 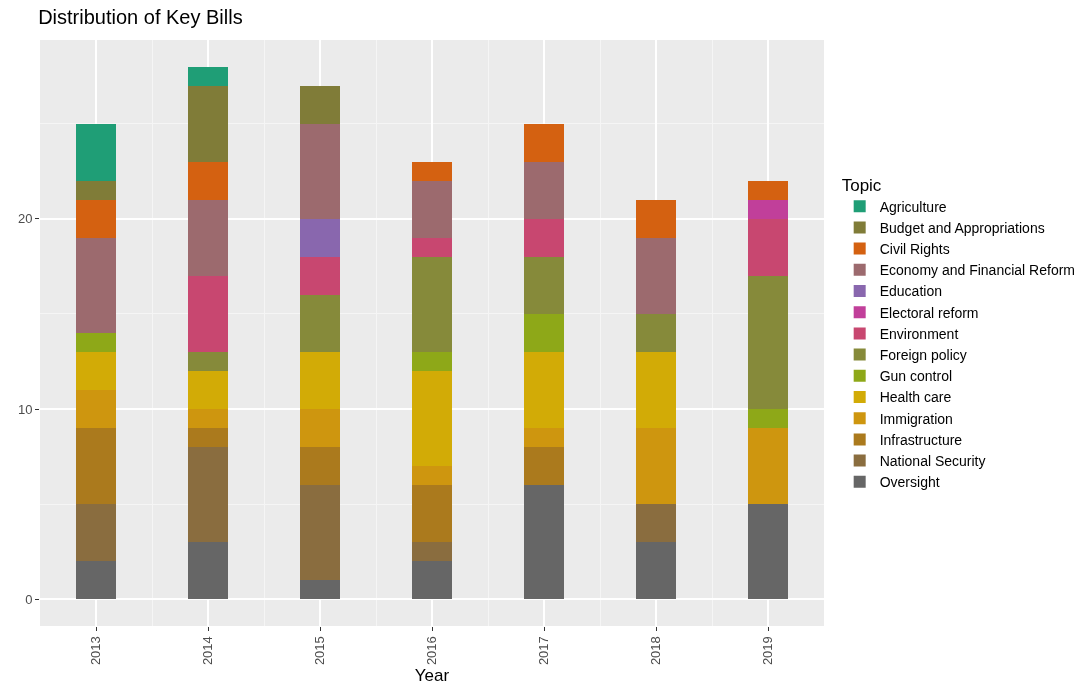 I want to click on legend-label: Oversight, so click(x=909, y=482).